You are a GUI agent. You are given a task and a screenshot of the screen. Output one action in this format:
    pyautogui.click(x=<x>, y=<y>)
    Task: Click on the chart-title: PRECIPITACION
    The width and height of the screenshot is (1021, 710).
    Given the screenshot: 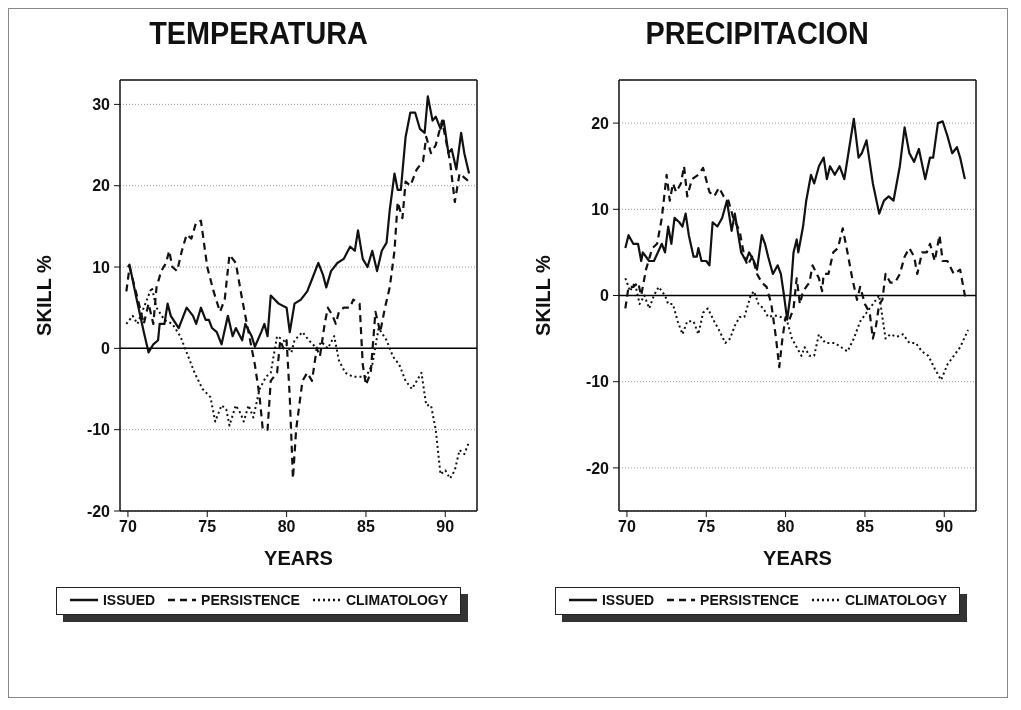 What is the action you would take?
    pyautogui.click(x=757, y=34)
    